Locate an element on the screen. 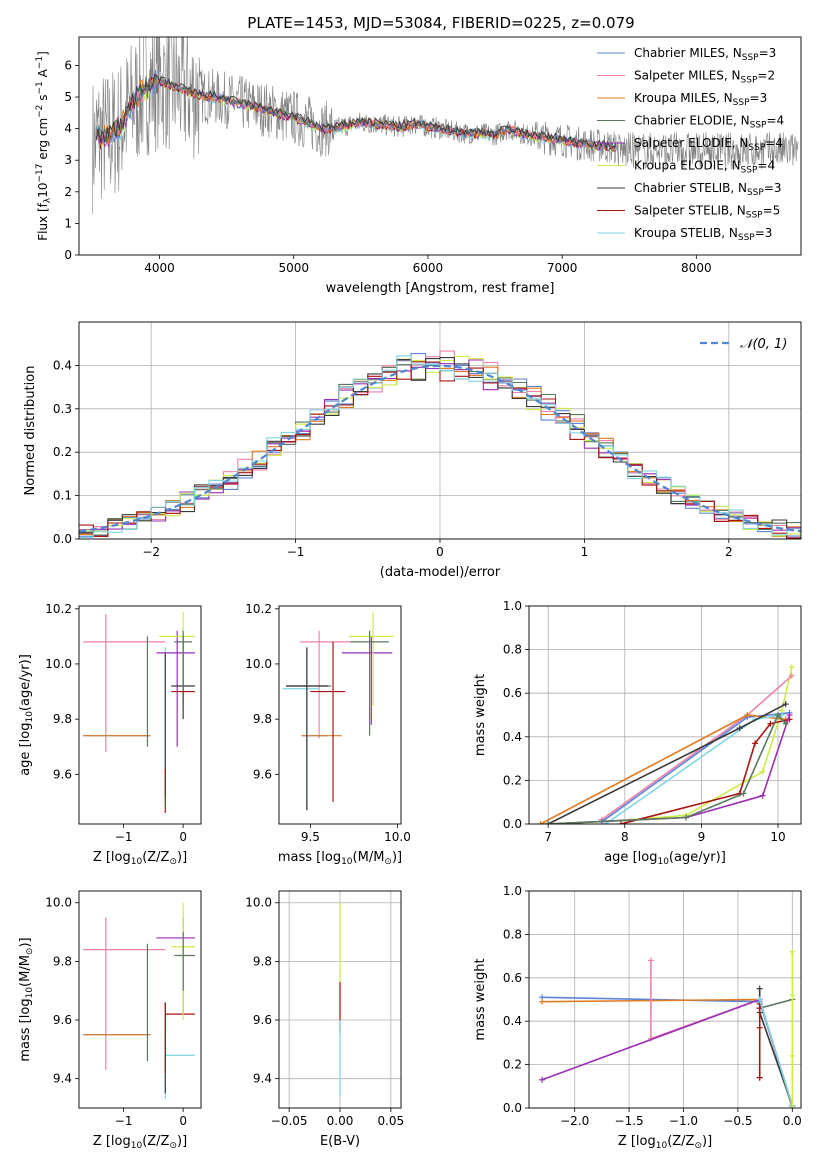 This screenshot has width=819, height=1170. y-tick-label: 0.3 is located at coordinates (62, 409).